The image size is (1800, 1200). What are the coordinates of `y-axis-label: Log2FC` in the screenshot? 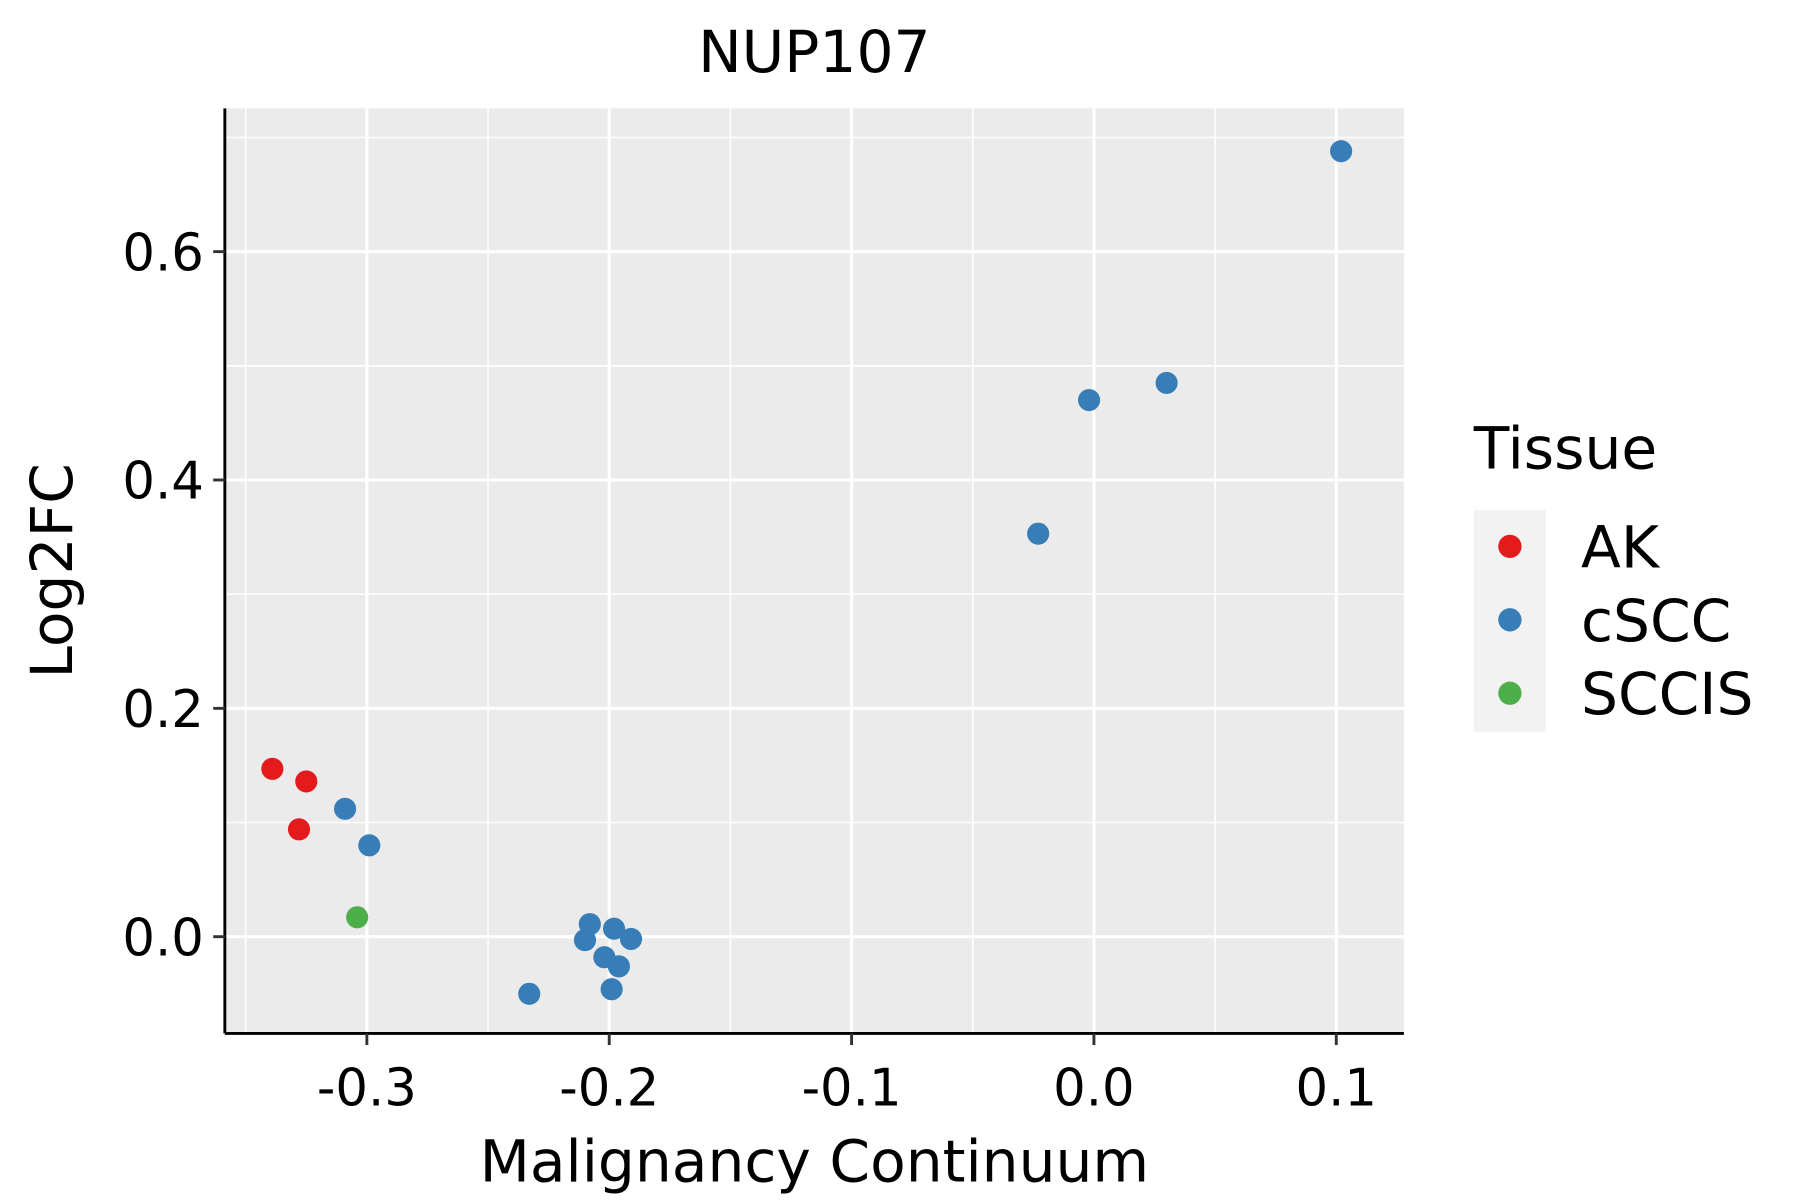 It's located at (52, 570).